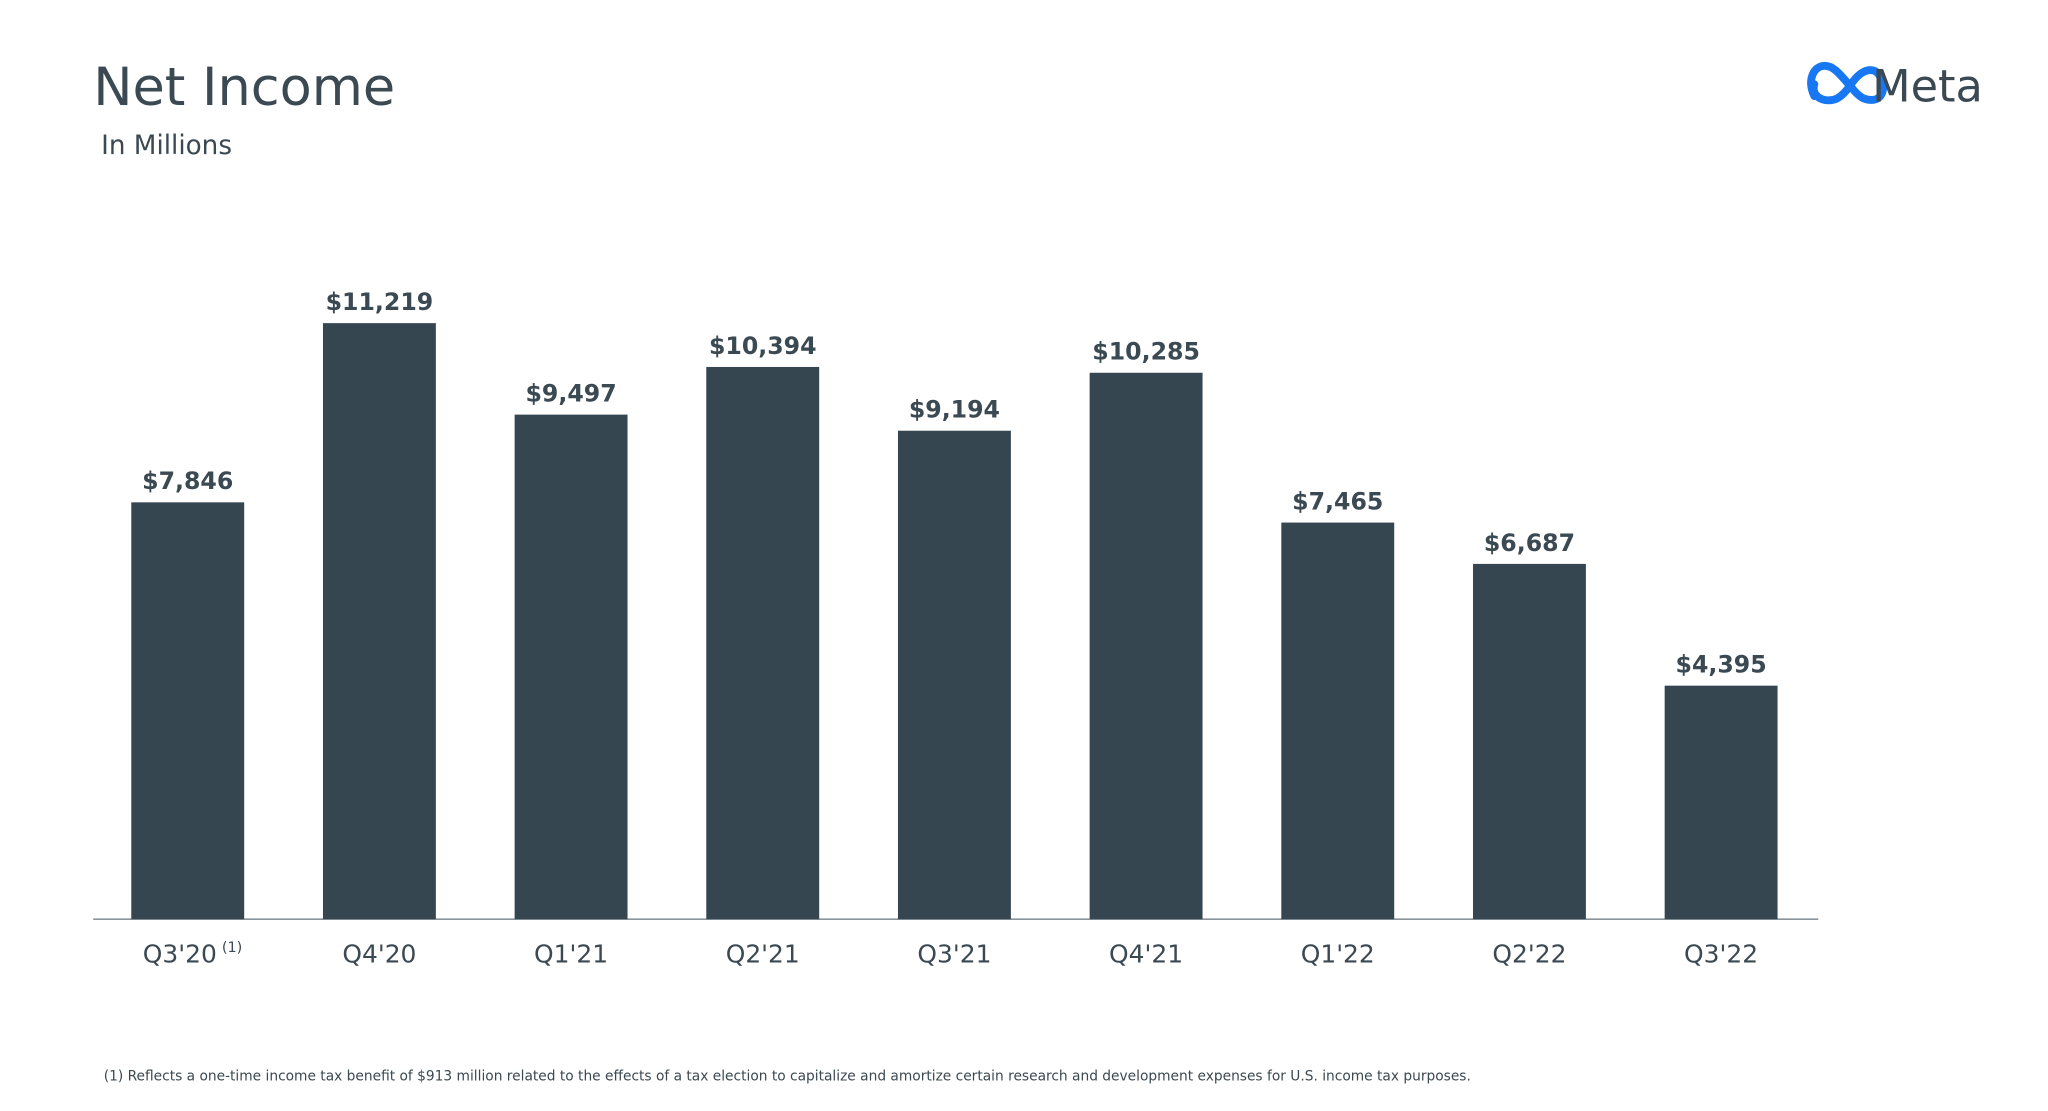  What do you see at coordinates (1146, 953) in the screenshot?
I see `x-tick-label: Q4'21` at bounding box center [1146, 953].